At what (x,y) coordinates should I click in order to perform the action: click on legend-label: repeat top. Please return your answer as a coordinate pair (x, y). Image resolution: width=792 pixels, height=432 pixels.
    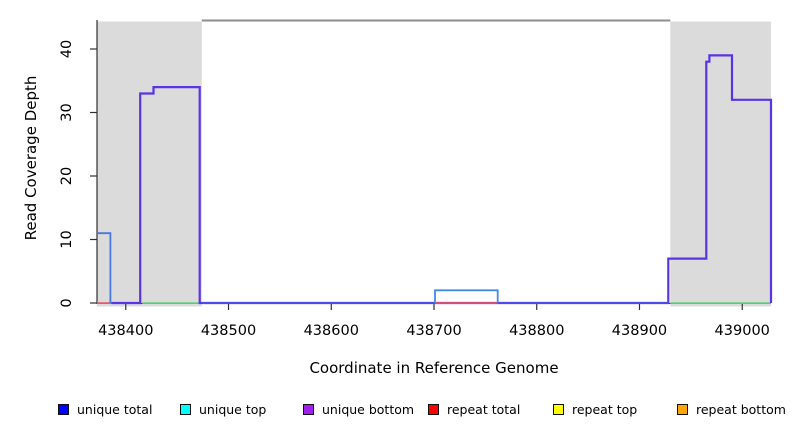
    Looking at the image, I should click on (605, 409).